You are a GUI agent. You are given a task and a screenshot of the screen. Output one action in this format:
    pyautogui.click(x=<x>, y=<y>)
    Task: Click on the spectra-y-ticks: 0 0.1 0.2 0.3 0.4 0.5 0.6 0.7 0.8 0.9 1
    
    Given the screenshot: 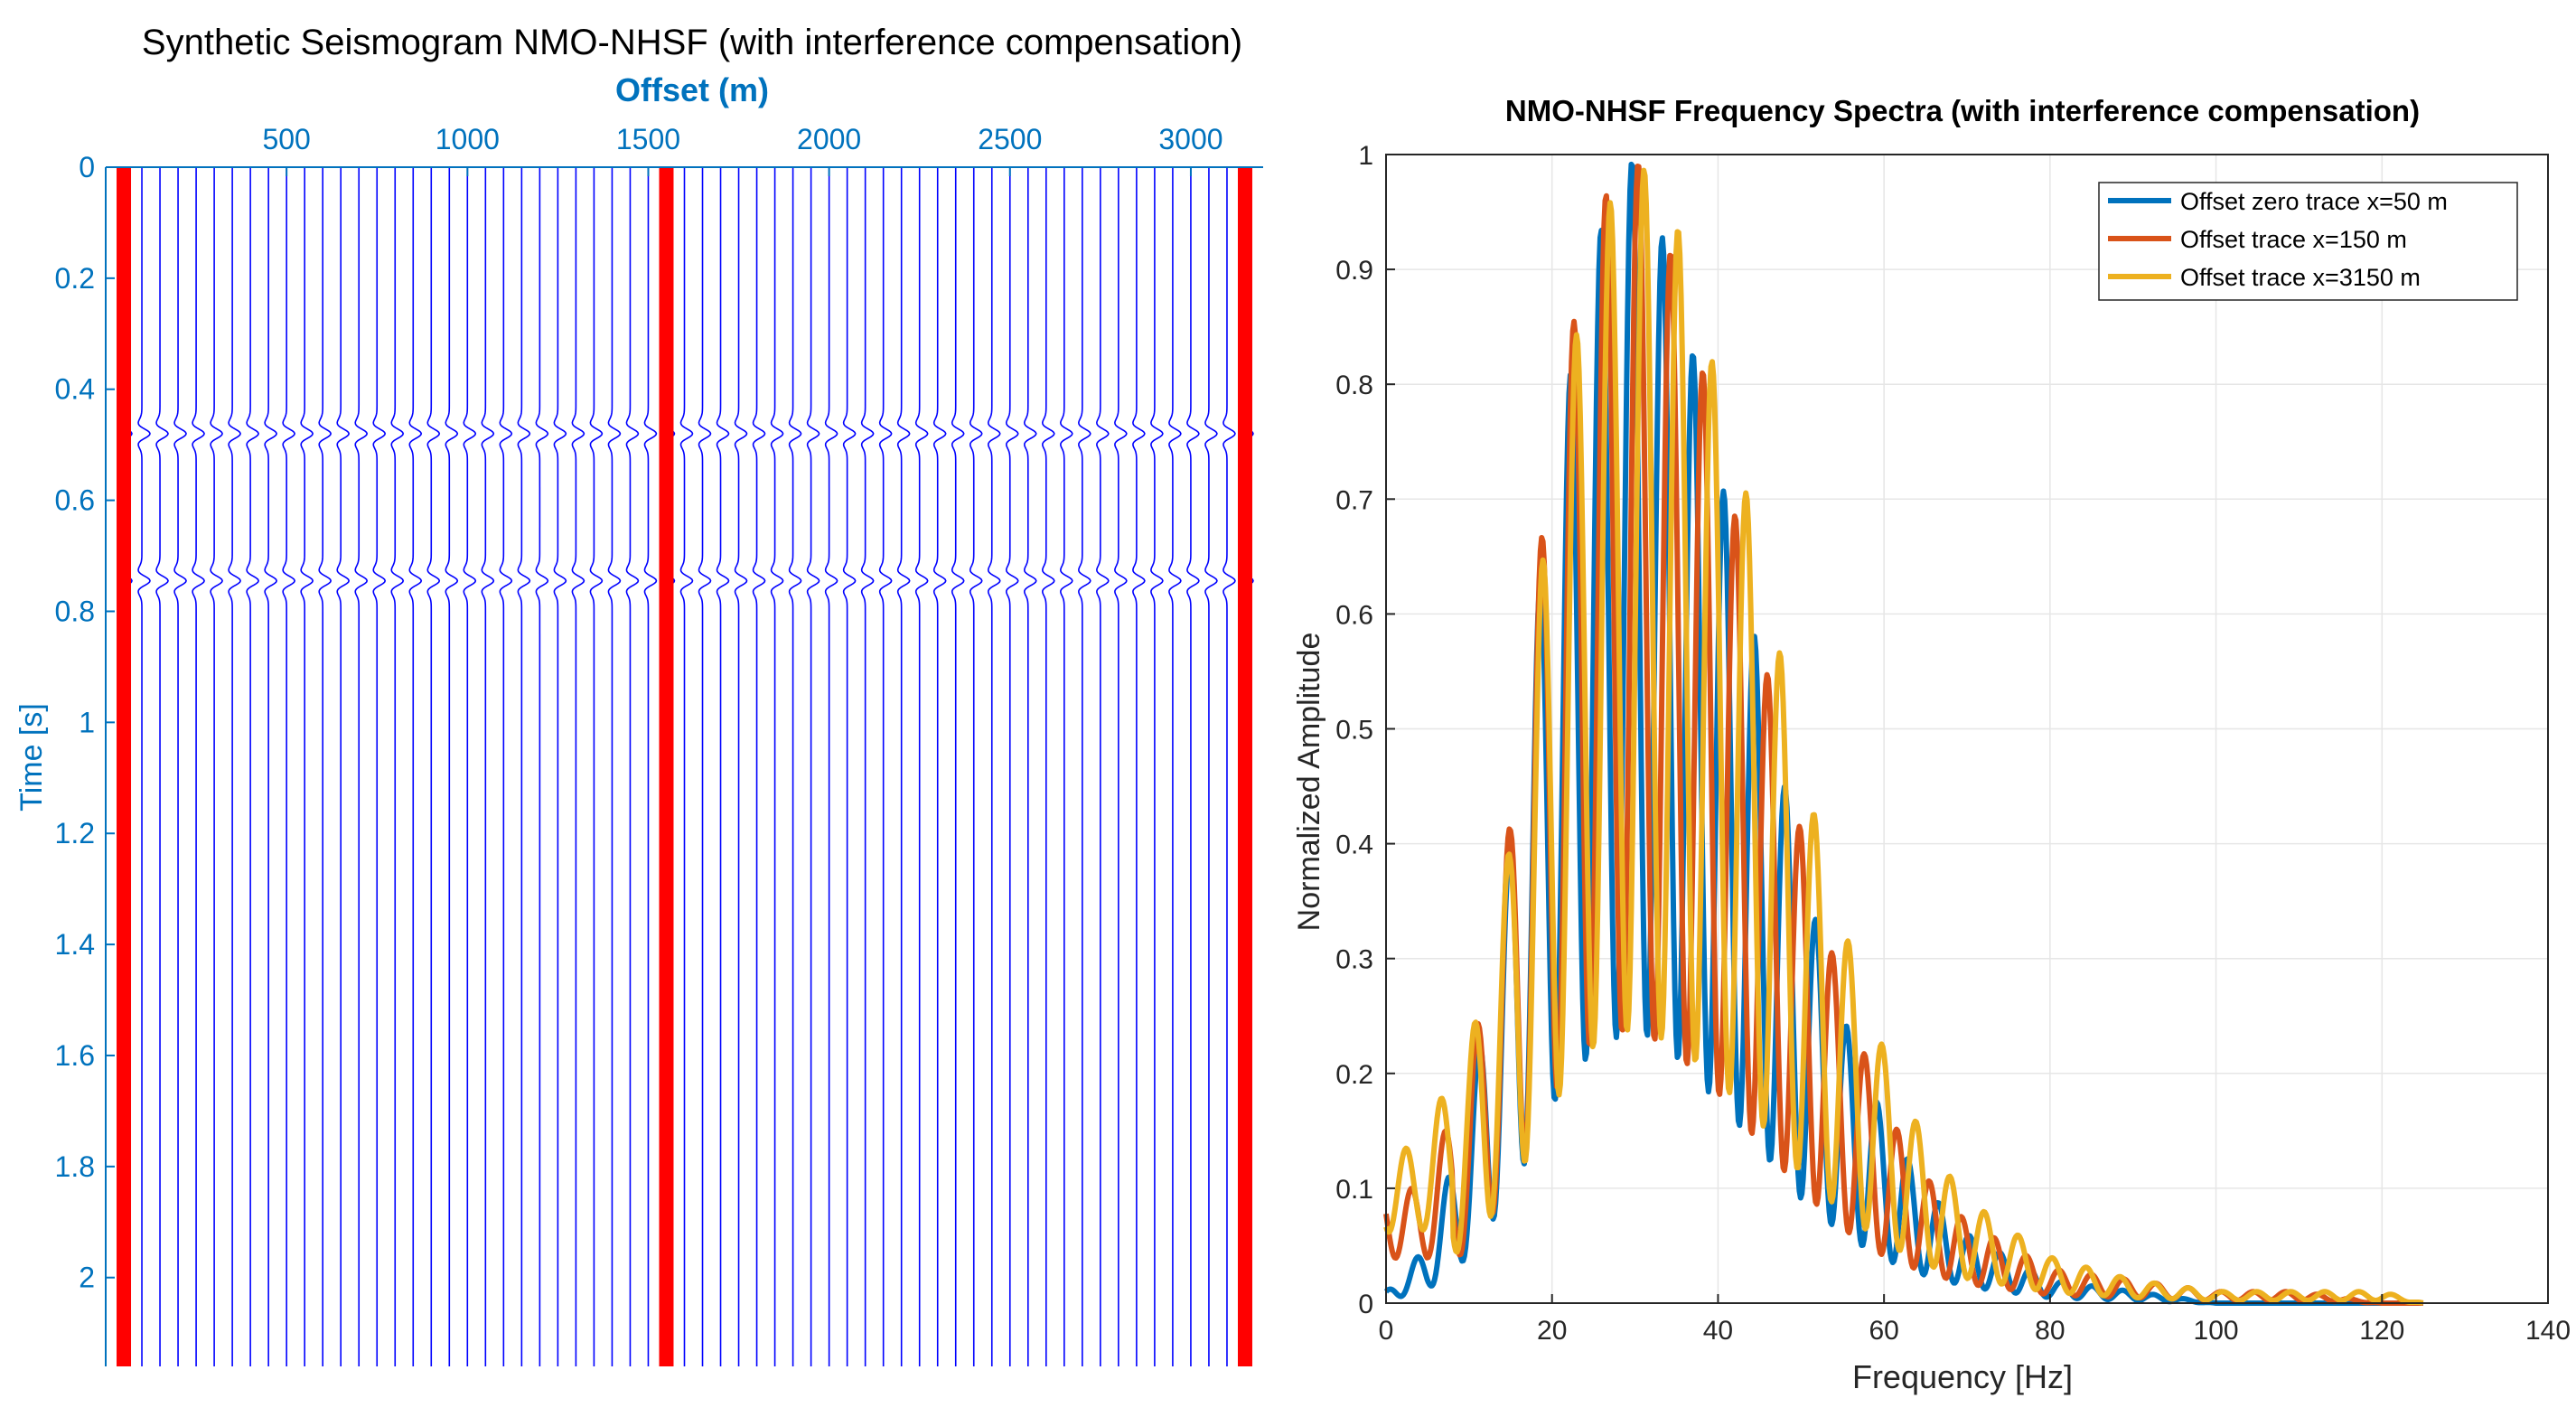 What is the action you would take?
    pyautogui.click(x=1365, y=730)
    